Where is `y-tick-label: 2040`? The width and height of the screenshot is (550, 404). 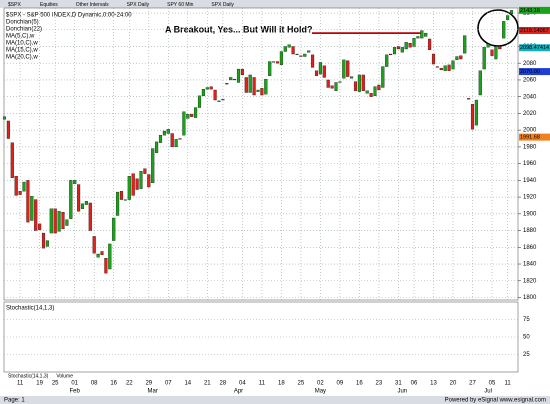 y-tick-label: 2040 is located at coordinates (530, 97).